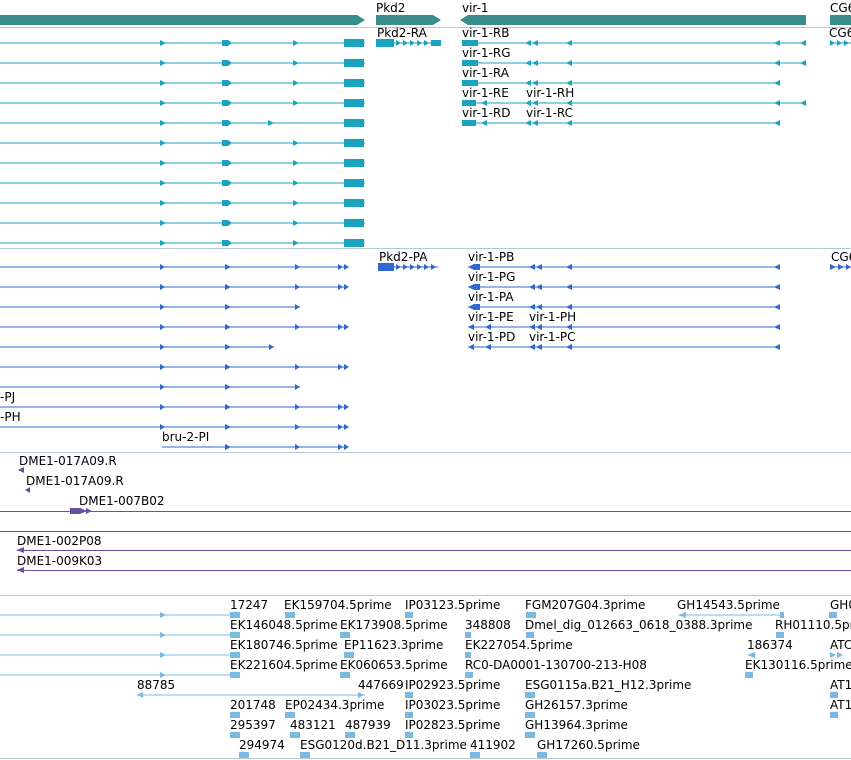  What do you see at coordinates (284, 645) in the screenshot?
I see `est-label: EK180746.5prime` at bounding box center [284, 645].